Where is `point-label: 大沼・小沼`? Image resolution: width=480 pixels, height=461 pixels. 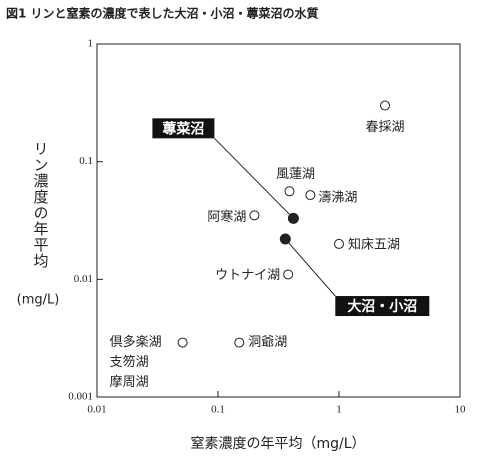
point-label: 大沼・小沼 is located at coordinates (382, 306).